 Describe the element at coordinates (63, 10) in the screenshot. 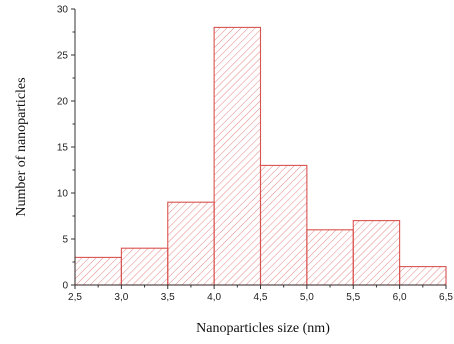

I see `y-tick-label: 30` at that location.